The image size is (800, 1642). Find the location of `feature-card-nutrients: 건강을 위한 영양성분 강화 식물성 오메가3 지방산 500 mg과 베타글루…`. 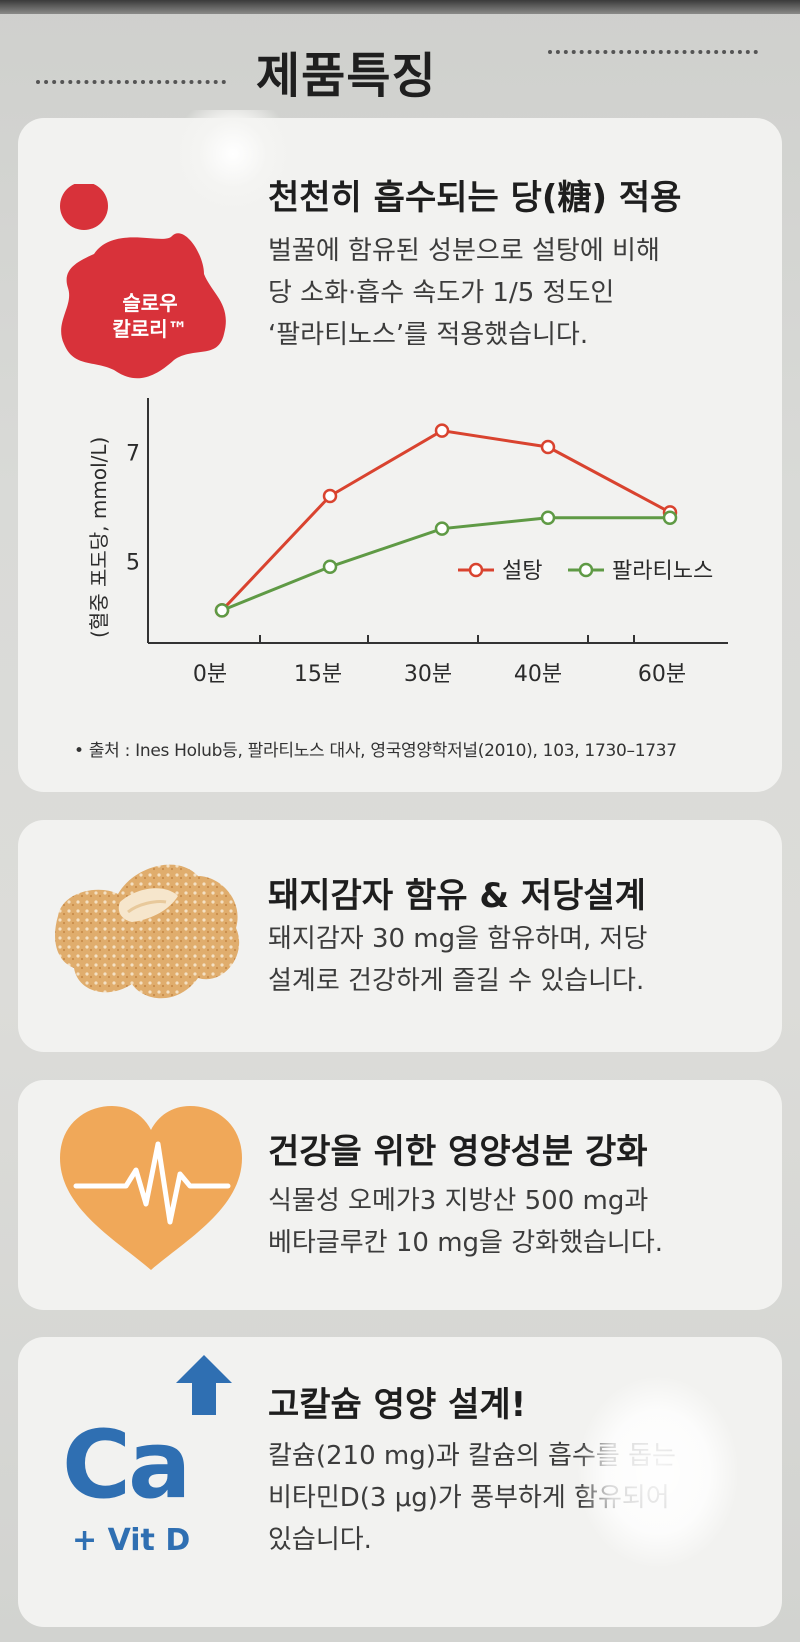

feature-card-nutrients: 건강을 위한 영양성분 강화 식물성 오메가3 지방산 500 mg과 베타글루… is located at coordinates (400, 1195).